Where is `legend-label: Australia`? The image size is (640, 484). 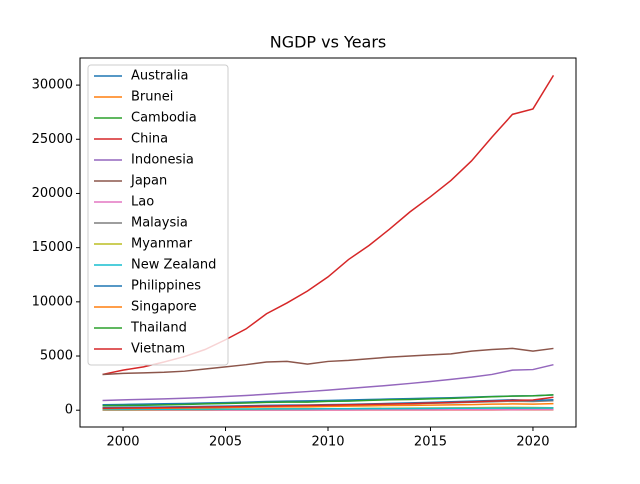
legend-label: Australia is located at coordinates (160, 76).